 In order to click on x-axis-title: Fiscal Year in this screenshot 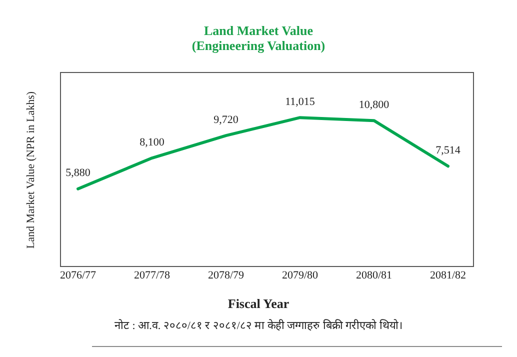, I will do `click(258, 304)`.